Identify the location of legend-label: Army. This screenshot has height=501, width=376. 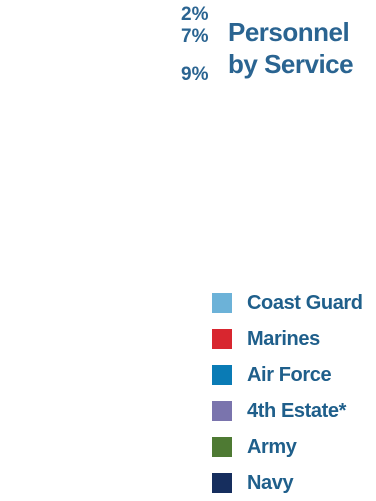
(272, 446).